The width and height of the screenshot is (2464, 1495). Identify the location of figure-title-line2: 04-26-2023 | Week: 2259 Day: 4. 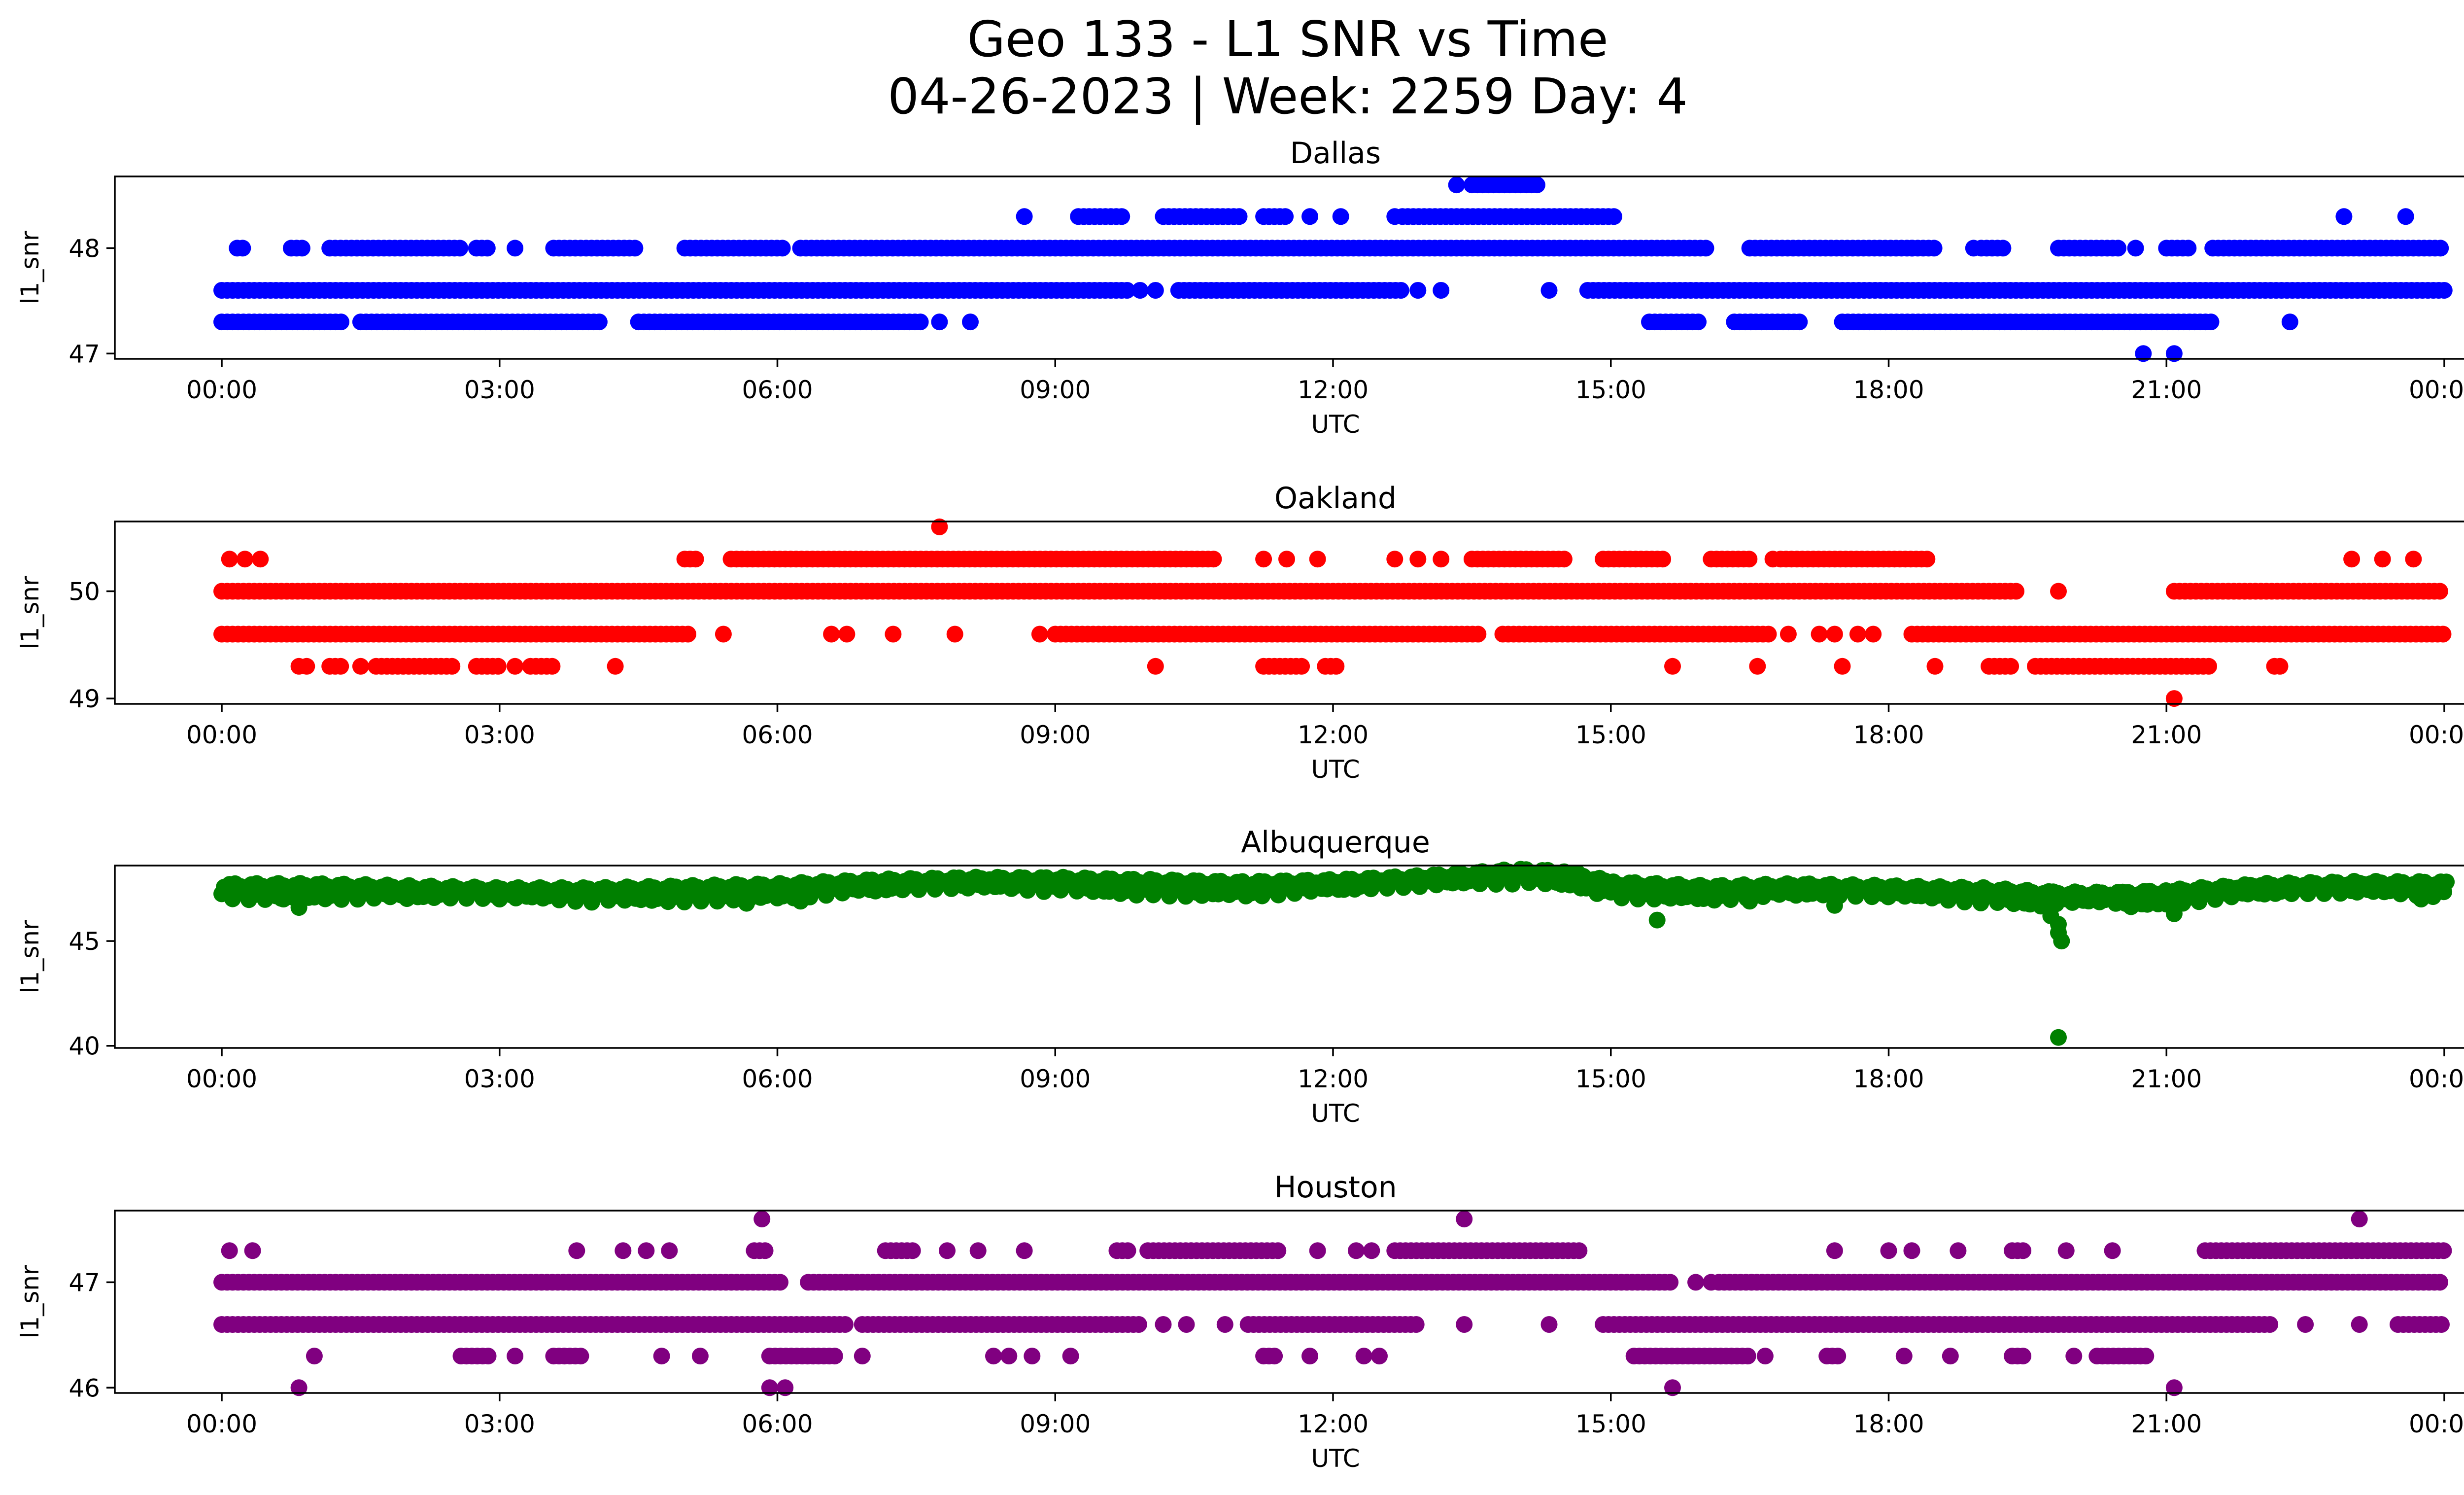
(1288, 96).